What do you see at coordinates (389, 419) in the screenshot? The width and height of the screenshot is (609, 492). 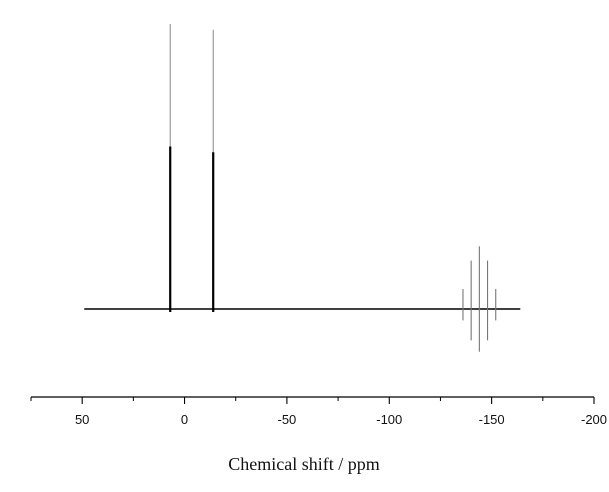 I see `x-tick-label: -100` at bounding box center [389, 419].